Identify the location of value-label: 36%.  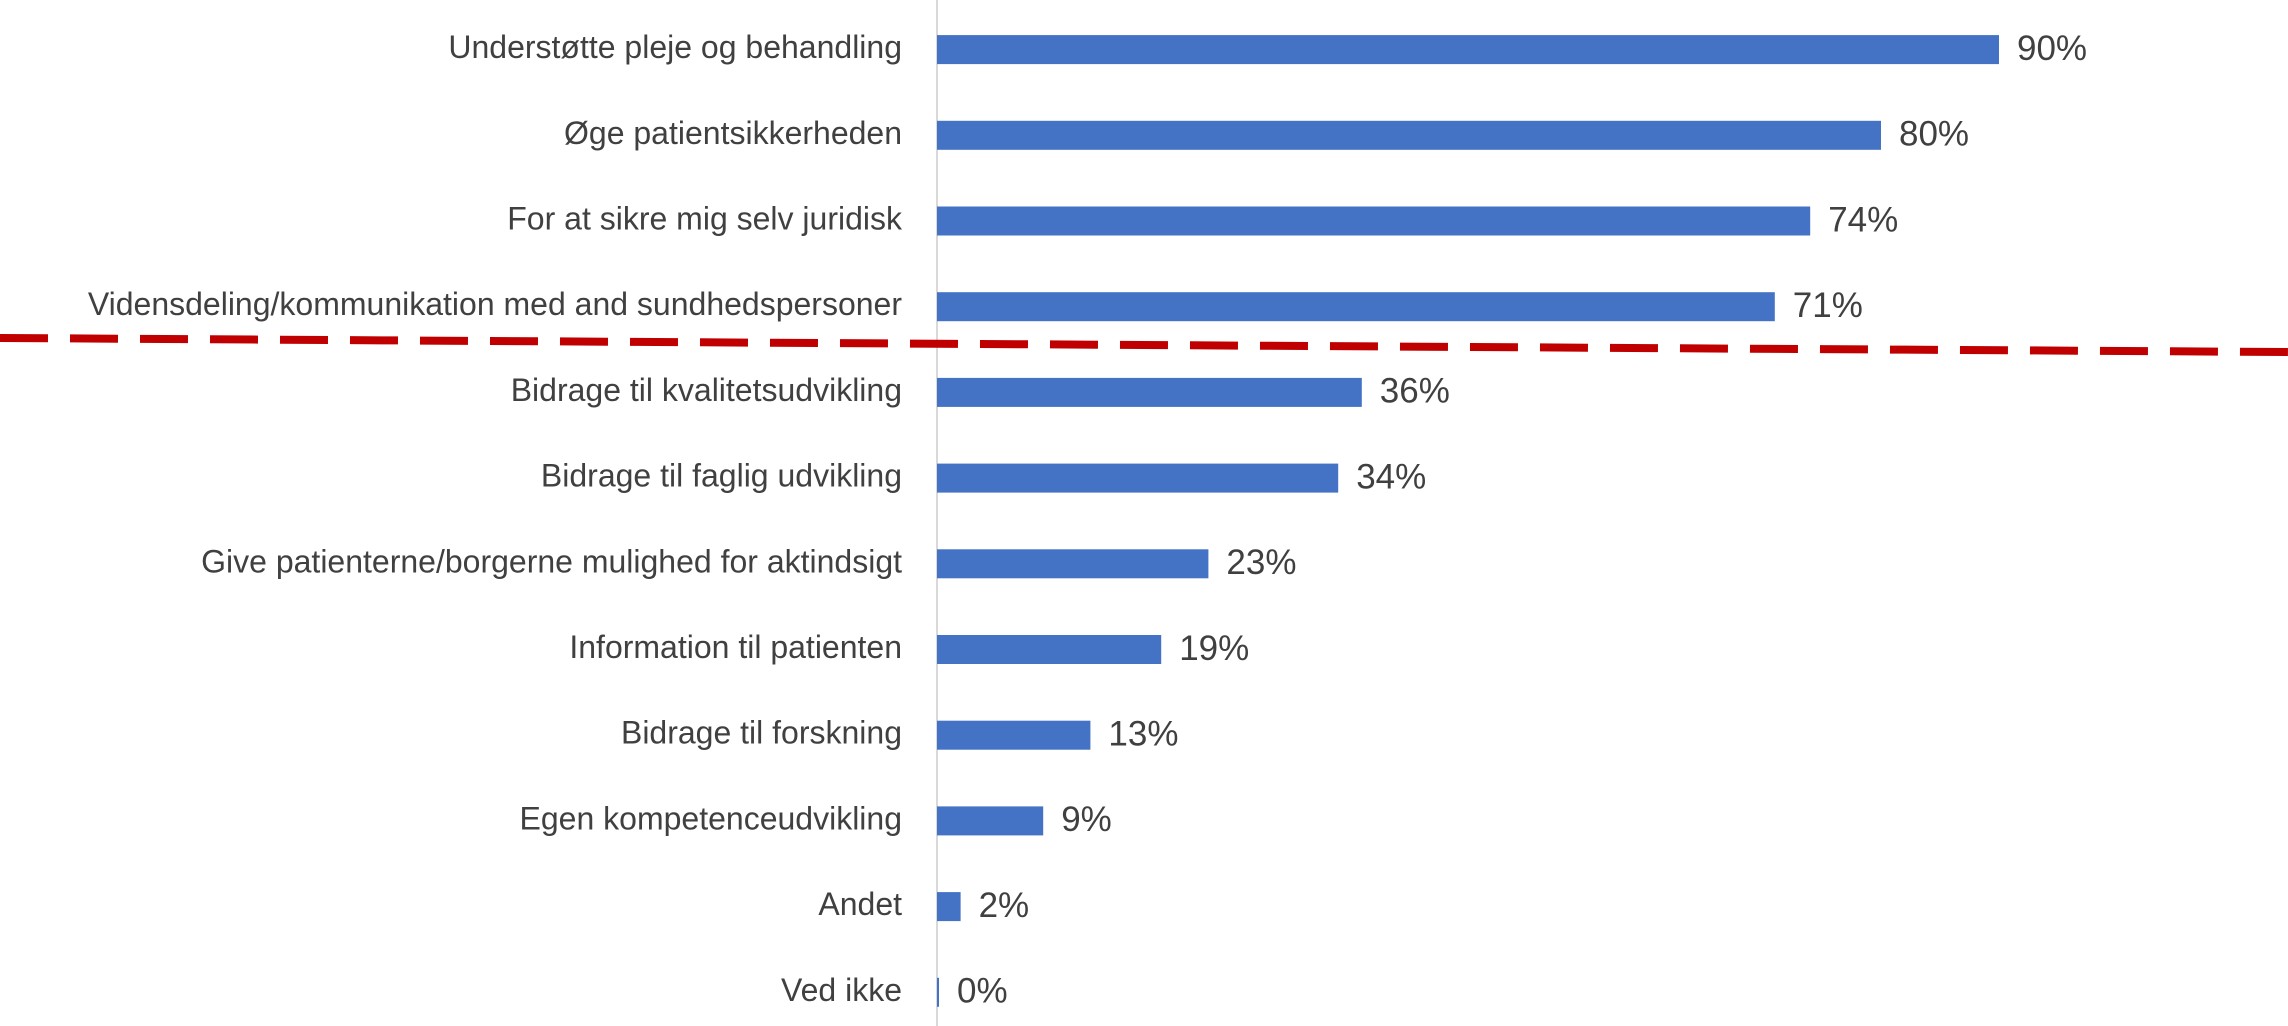
(1415, 391).